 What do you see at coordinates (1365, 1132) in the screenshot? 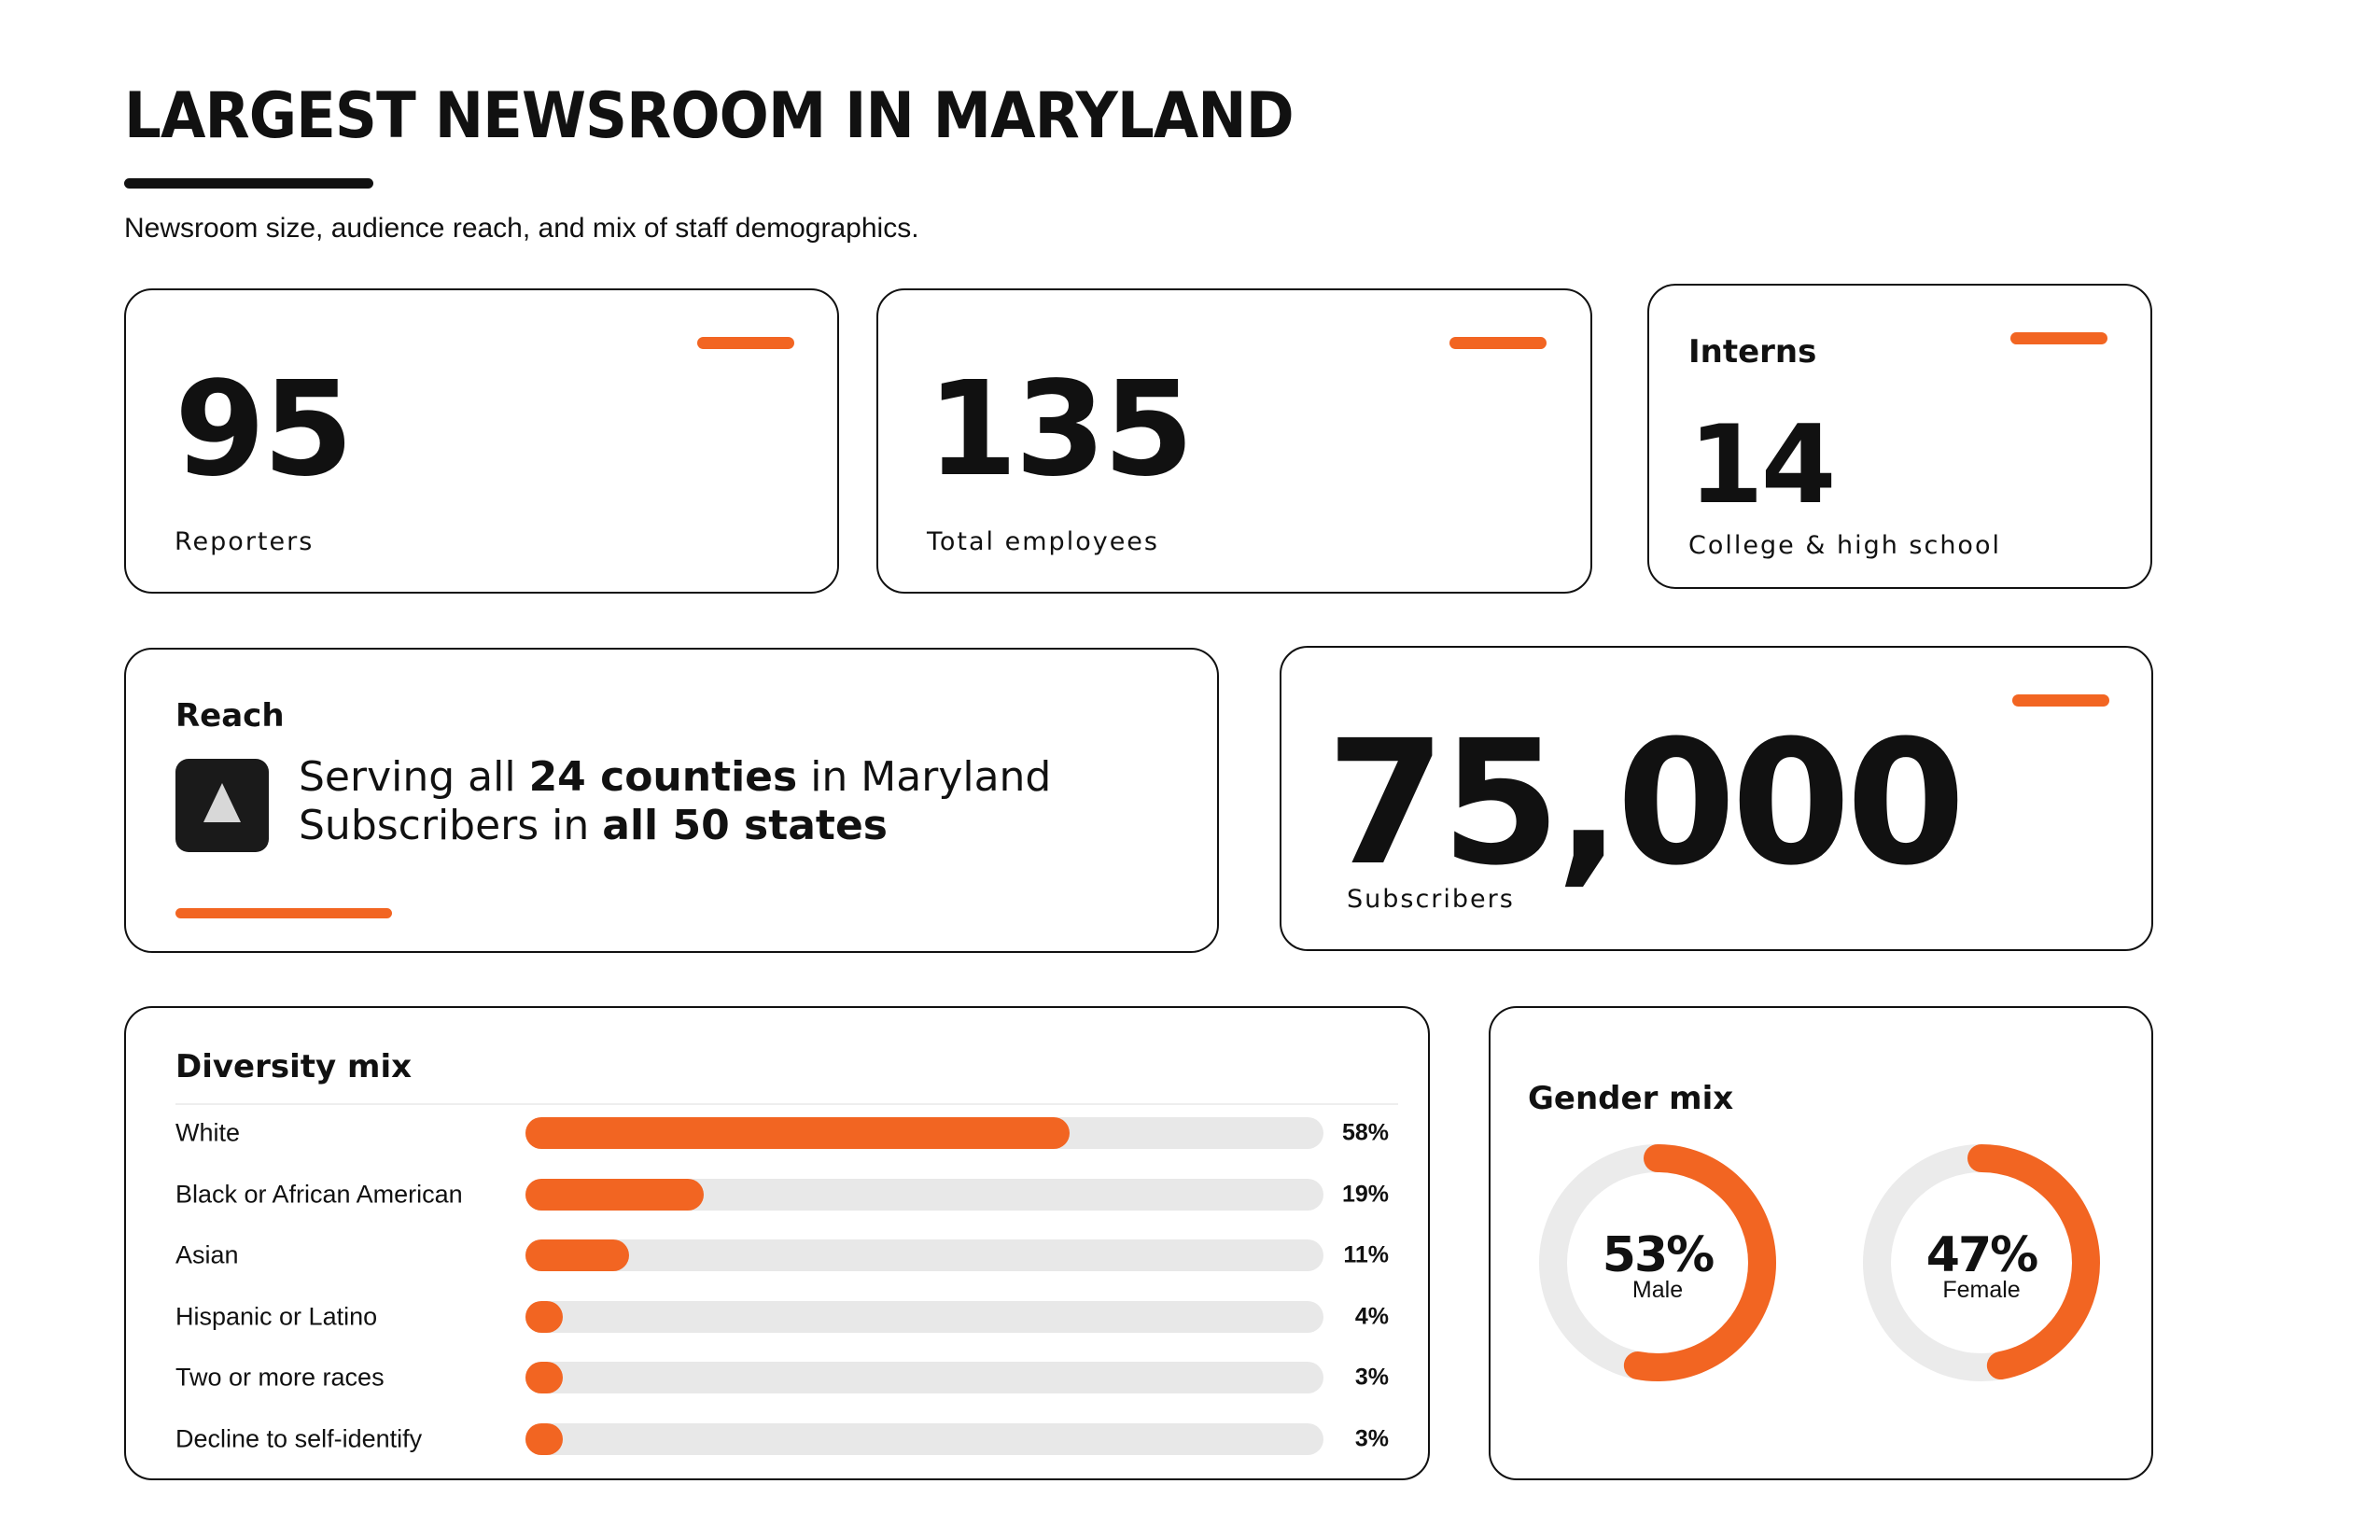
I see `bar-value-label: 58%` at bounding box center [1365, 1132].